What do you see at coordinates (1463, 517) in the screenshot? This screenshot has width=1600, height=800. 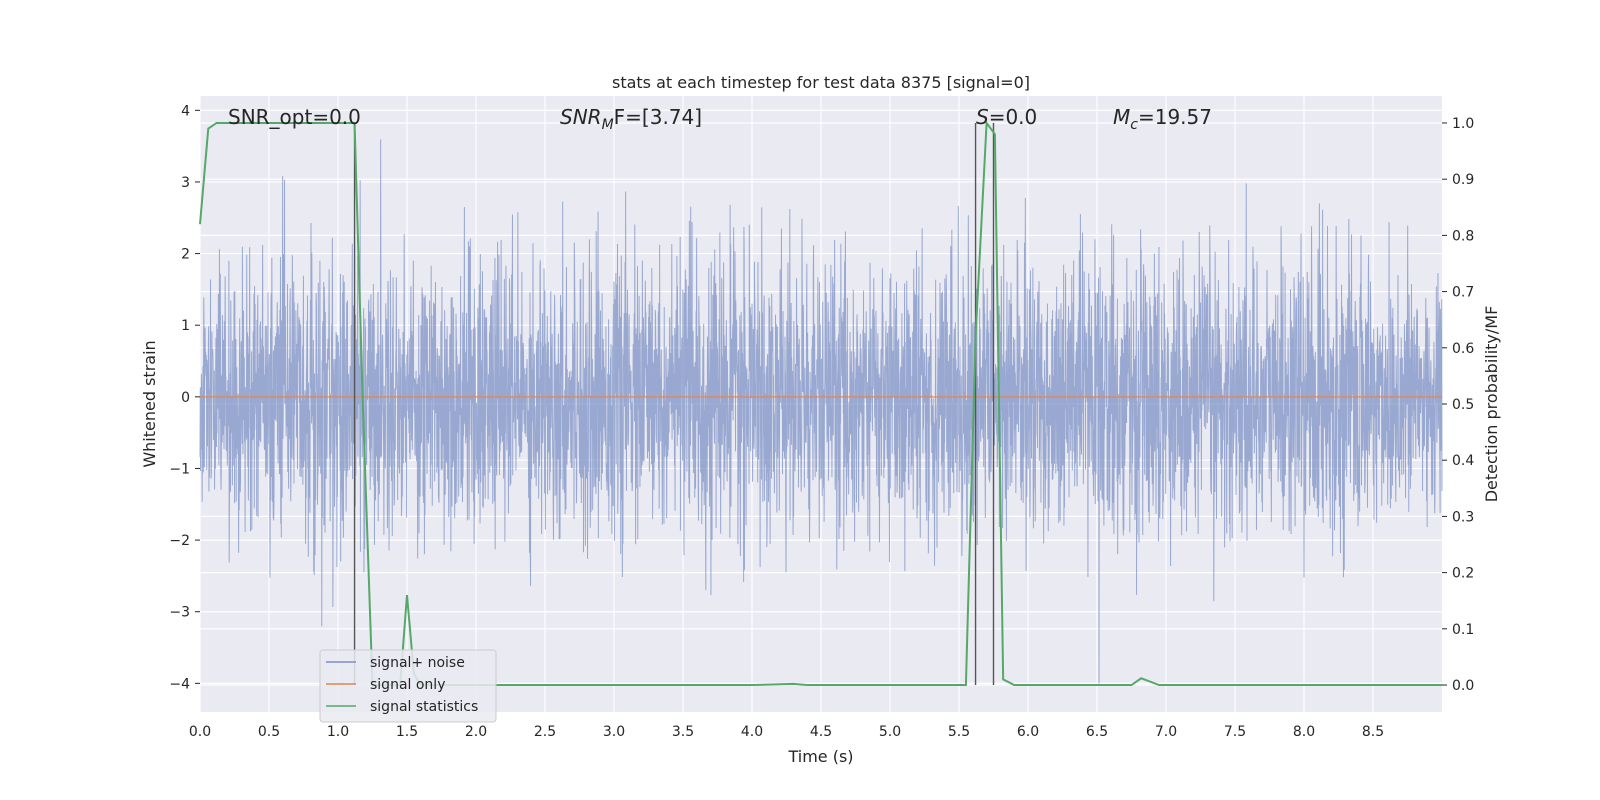 I see `y-right-tick-label: 0.3` at bounding box center [1463, 517].